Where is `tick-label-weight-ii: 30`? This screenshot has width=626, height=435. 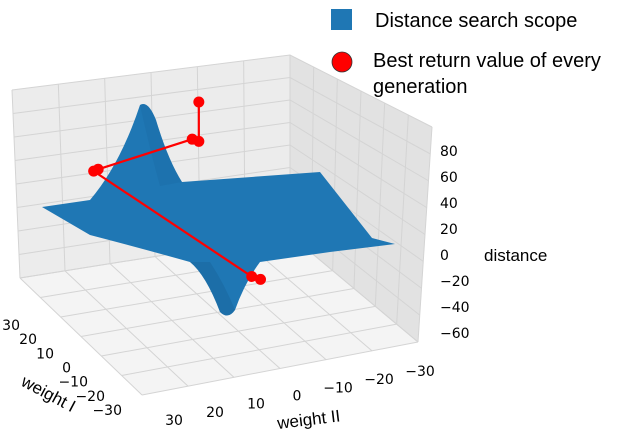
tick-label-weight-ii: 30 is located at coordinates (174, 421).